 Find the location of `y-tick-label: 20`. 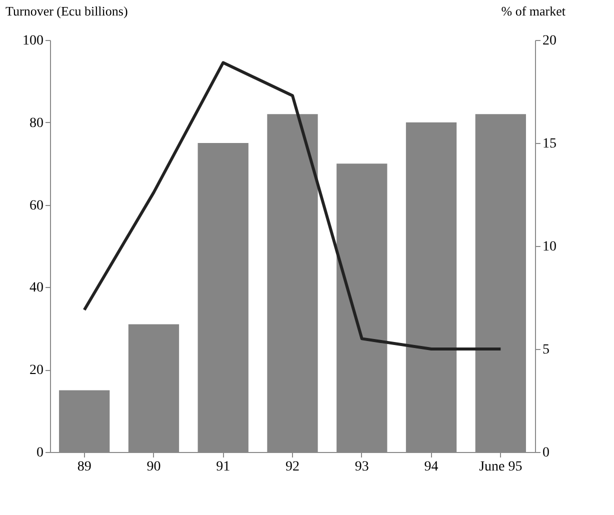

y-tick-label: 20 is located at coordinates (37, 370).